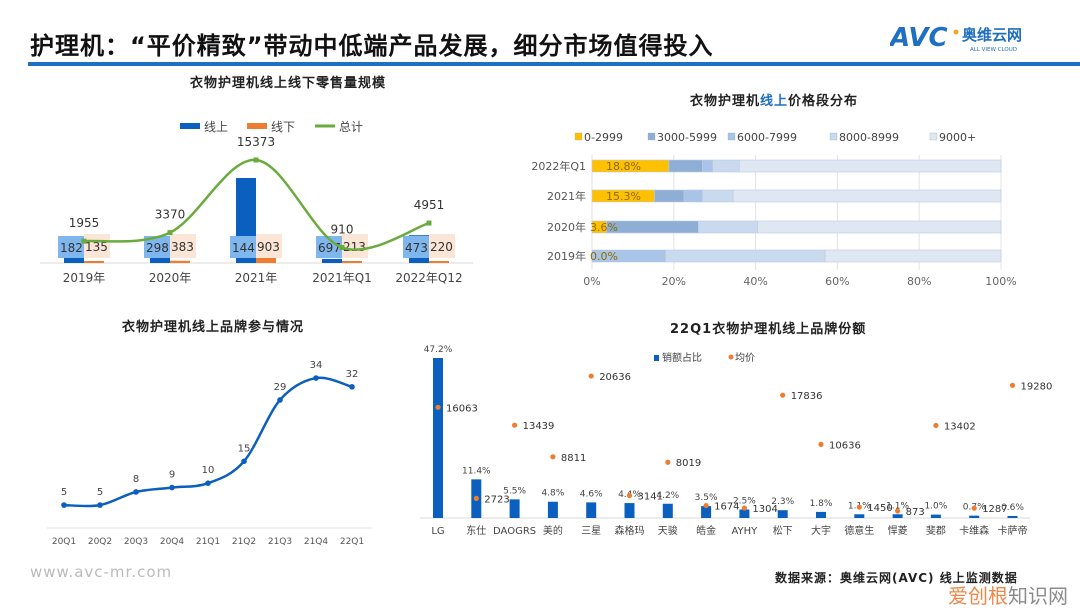 The image size is (1080, 609). I want to click on legend-label: 均价, so click(745, 358).